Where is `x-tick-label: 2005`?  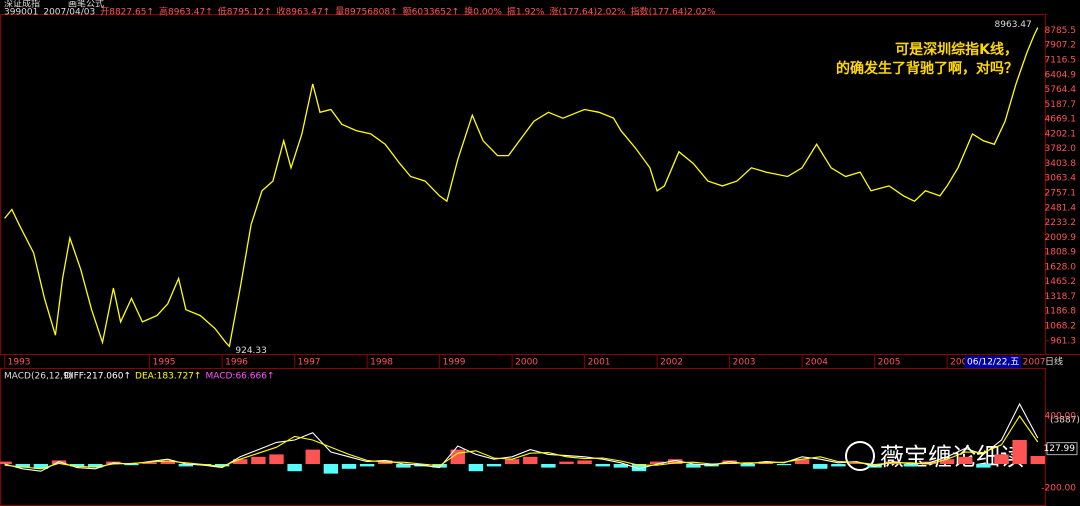 x-tick-label: 2005 is located at coordinates (889, 363).